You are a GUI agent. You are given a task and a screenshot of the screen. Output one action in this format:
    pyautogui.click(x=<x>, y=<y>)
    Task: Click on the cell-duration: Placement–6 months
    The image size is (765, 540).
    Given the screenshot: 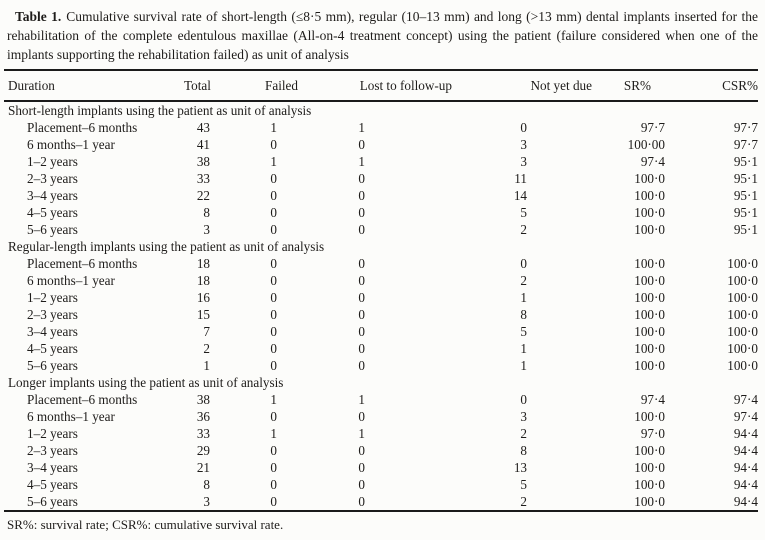 What is the action you would take?
    pyautogui.click(x=82, y=399)
    